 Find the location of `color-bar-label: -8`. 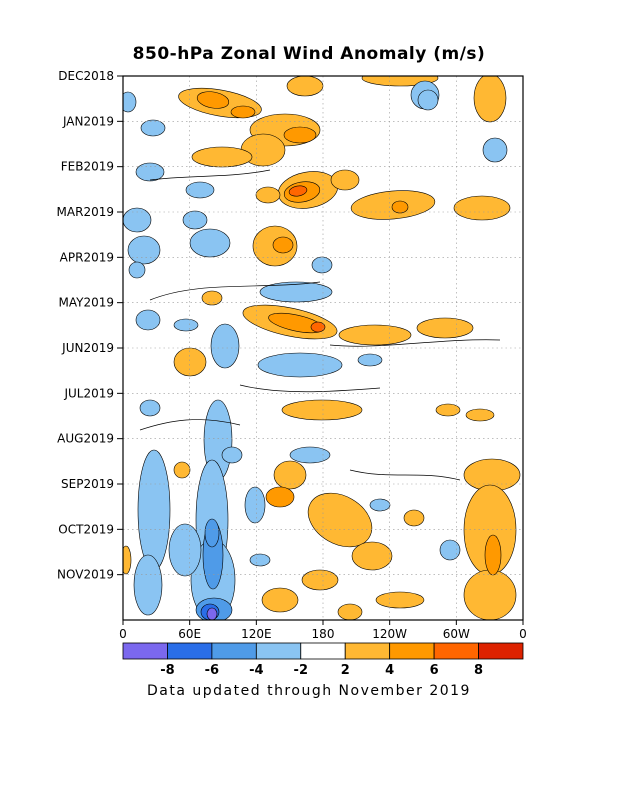

color-bar-label: -8 is located at coordinates (167, 670).